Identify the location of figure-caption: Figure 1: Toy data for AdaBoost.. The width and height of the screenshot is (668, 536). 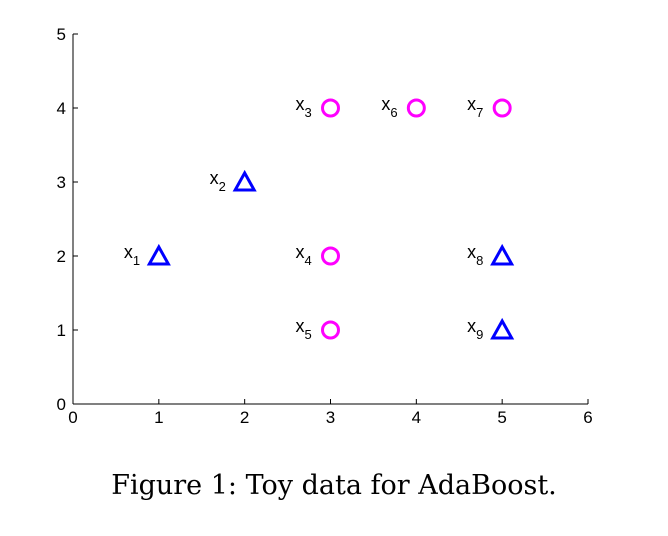
(334, 485).